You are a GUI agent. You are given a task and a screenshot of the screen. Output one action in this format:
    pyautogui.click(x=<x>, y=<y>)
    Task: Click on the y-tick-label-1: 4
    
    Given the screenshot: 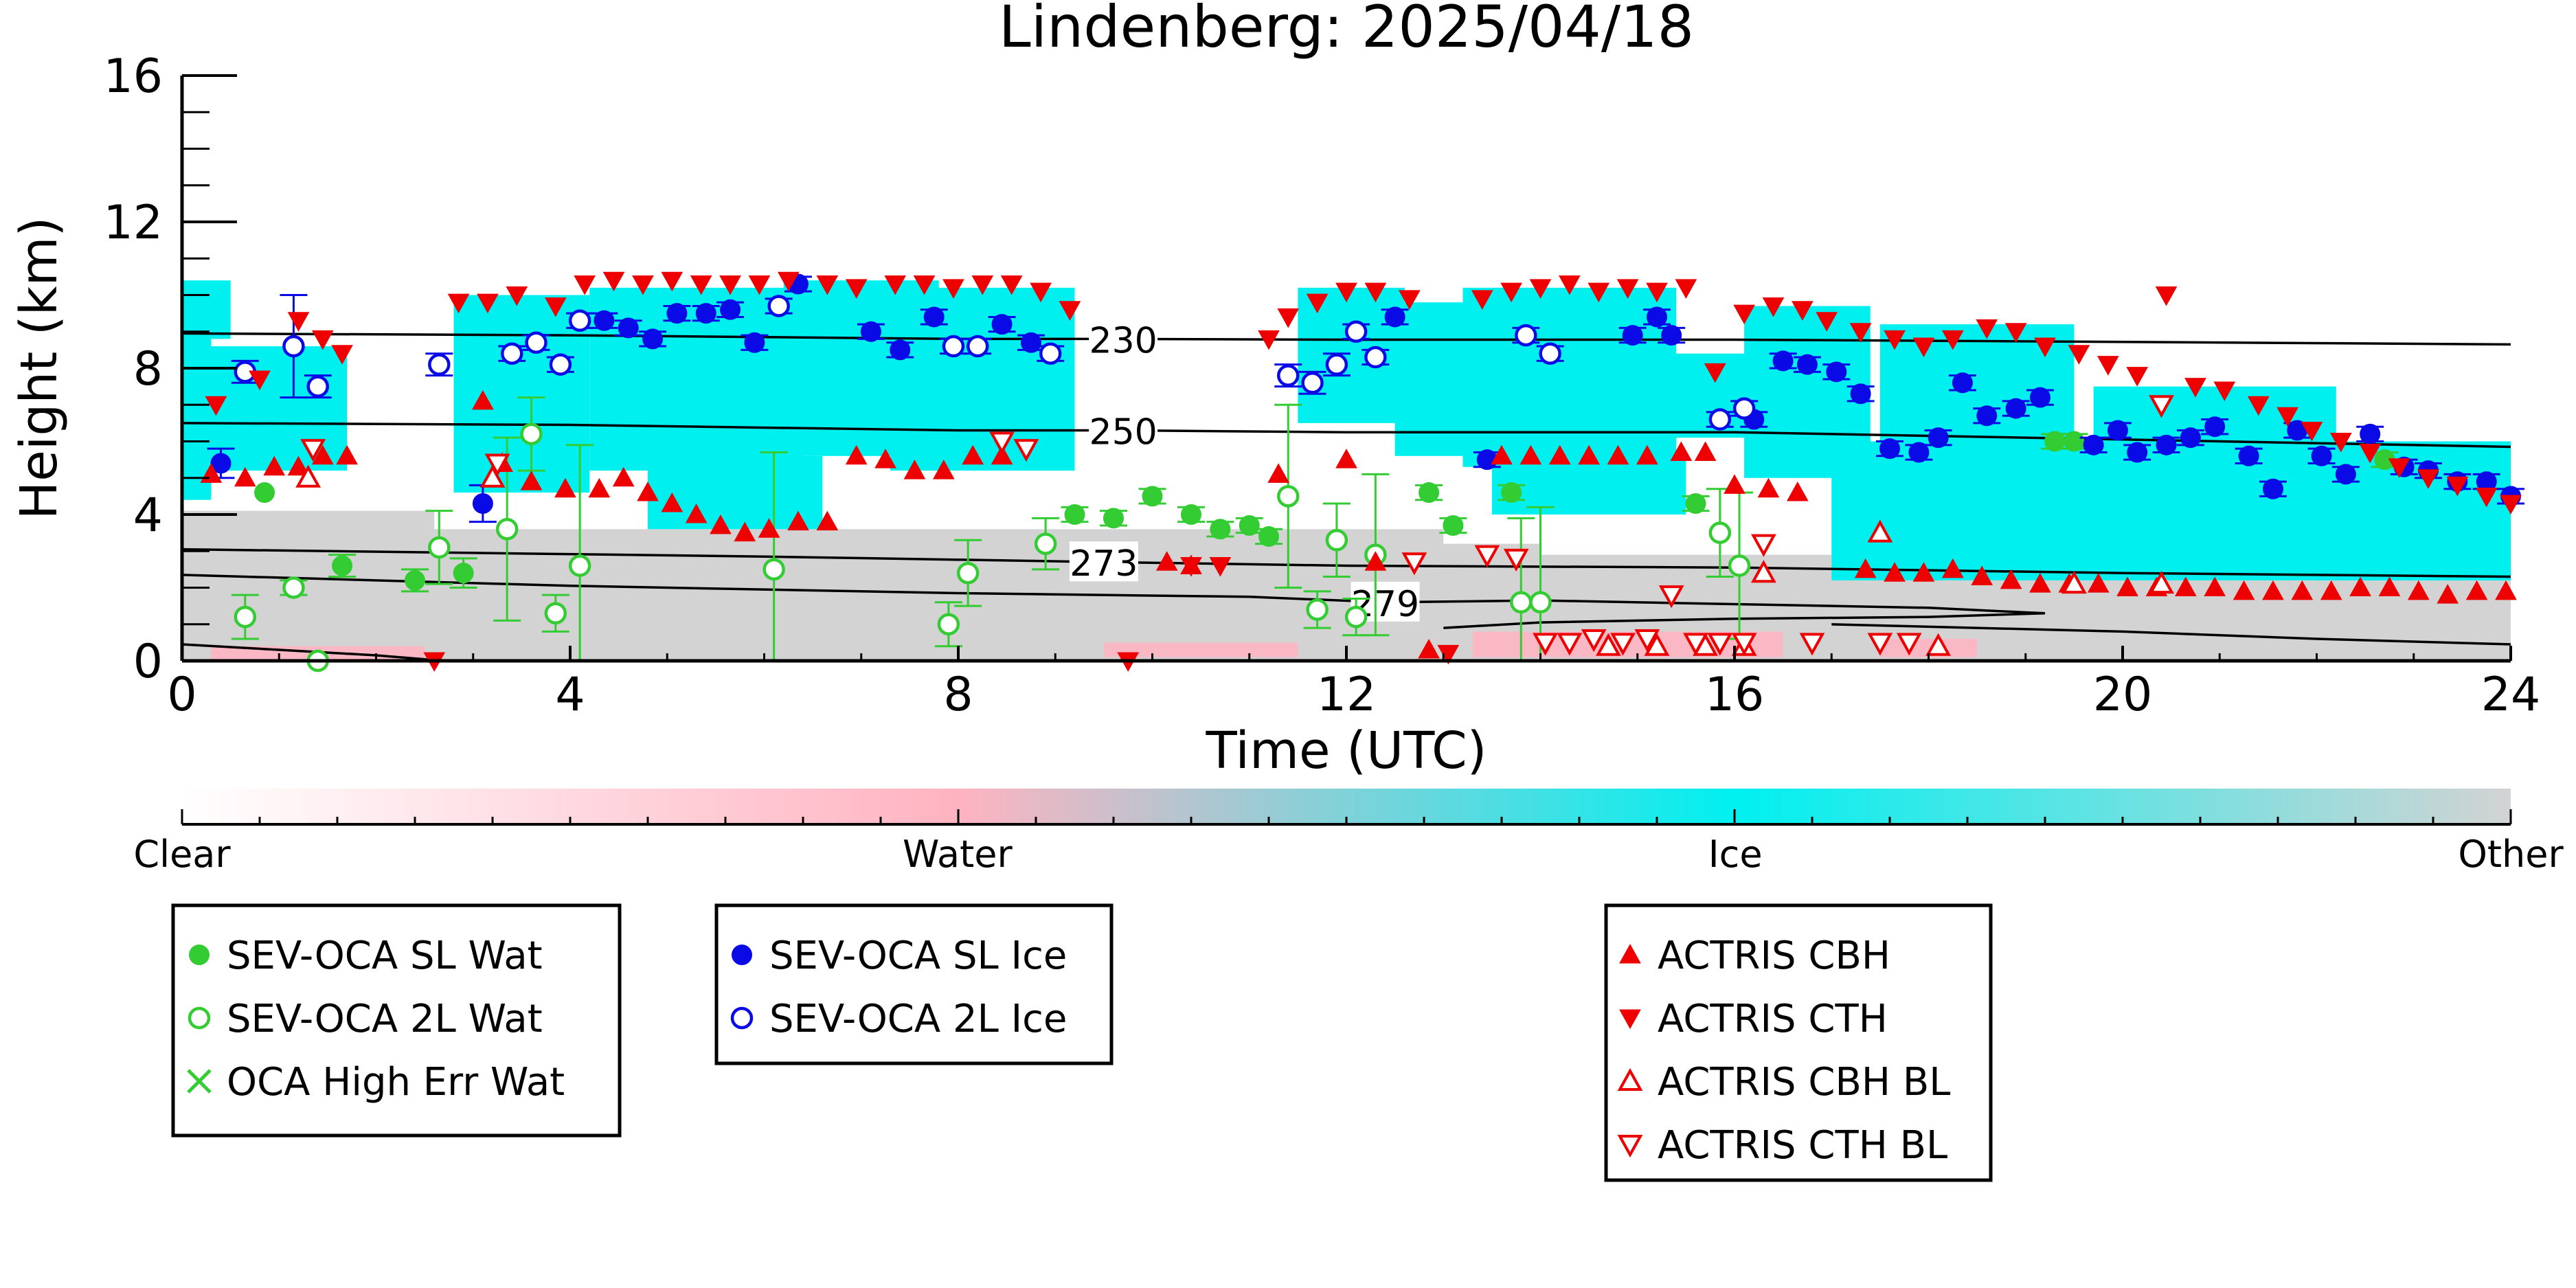 What is the action you would take?
    pyautogui.click(x=148, y=515)
    